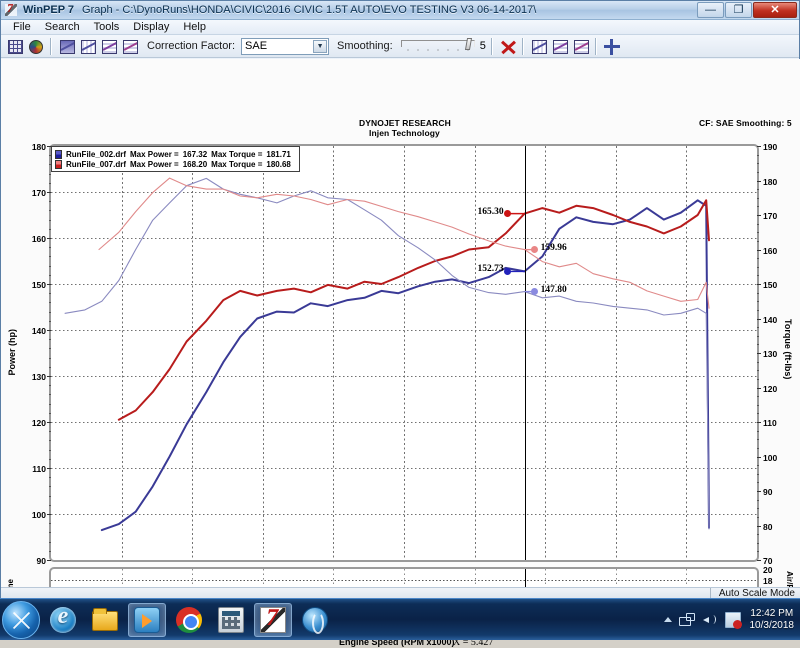  Describe the element at coordinates (21, 620) in the screenshot. I see `start-button` at that location.